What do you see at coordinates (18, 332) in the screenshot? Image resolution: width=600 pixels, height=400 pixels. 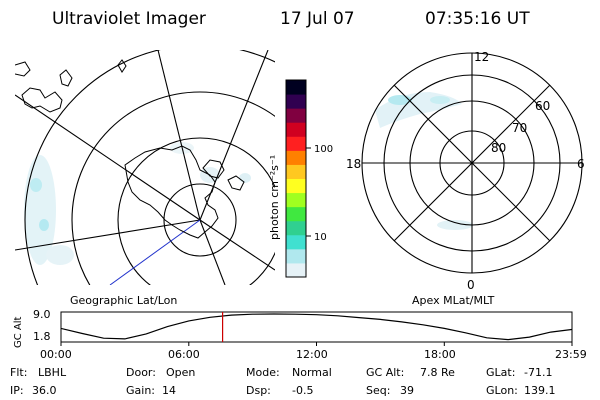 I see `orbit-ylabel: GC Alt` at bounding box center [18, 332].